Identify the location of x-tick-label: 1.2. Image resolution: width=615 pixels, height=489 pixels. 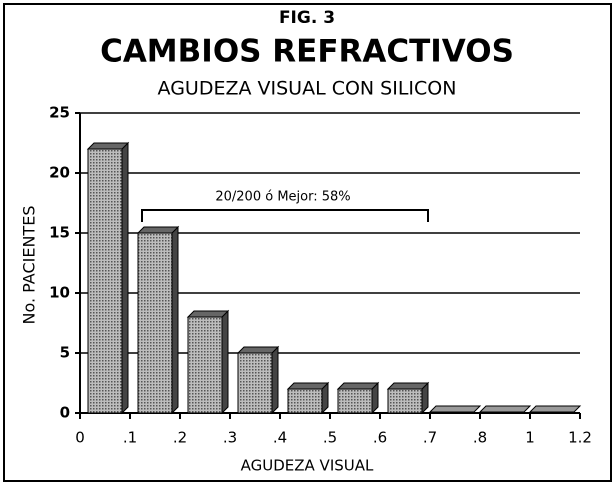
(580, 438).